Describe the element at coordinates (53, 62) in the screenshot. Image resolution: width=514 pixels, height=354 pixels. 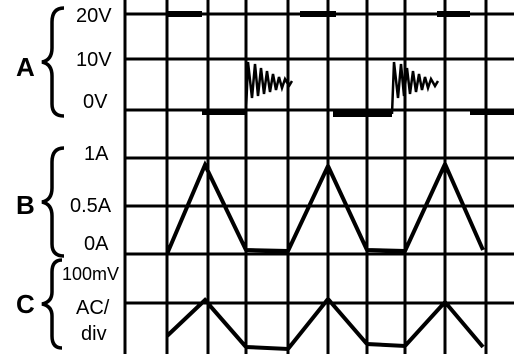
I see `channel-a-brace` at that location.